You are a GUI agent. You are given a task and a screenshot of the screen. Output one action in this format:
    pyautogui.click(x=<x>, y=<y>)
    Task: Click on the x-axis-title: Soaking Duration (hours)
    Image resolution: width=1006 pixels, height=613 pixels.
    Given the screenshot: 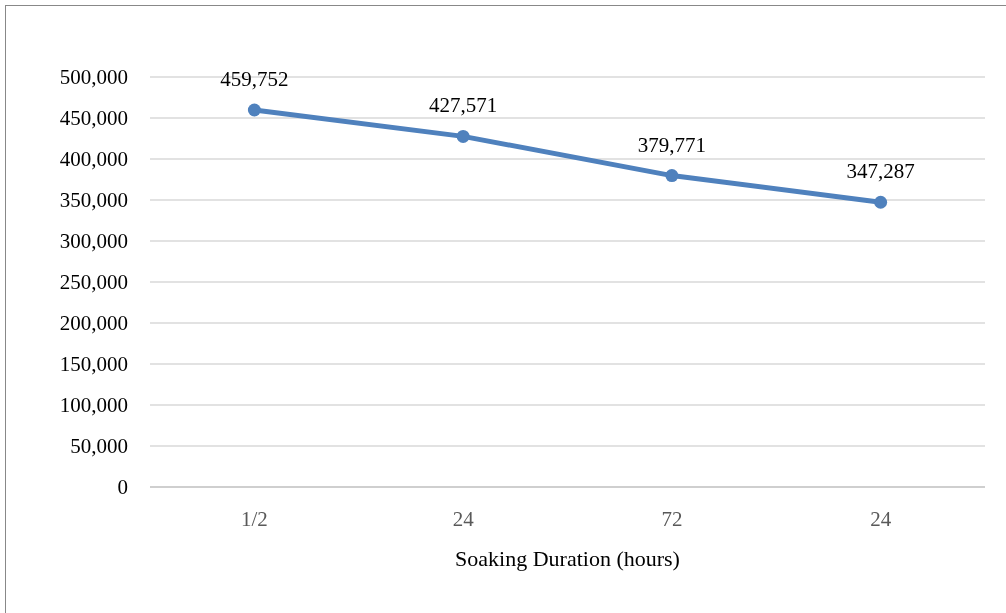 What is the action you would take?
    pyautogui.click(x=567, y=558)
    